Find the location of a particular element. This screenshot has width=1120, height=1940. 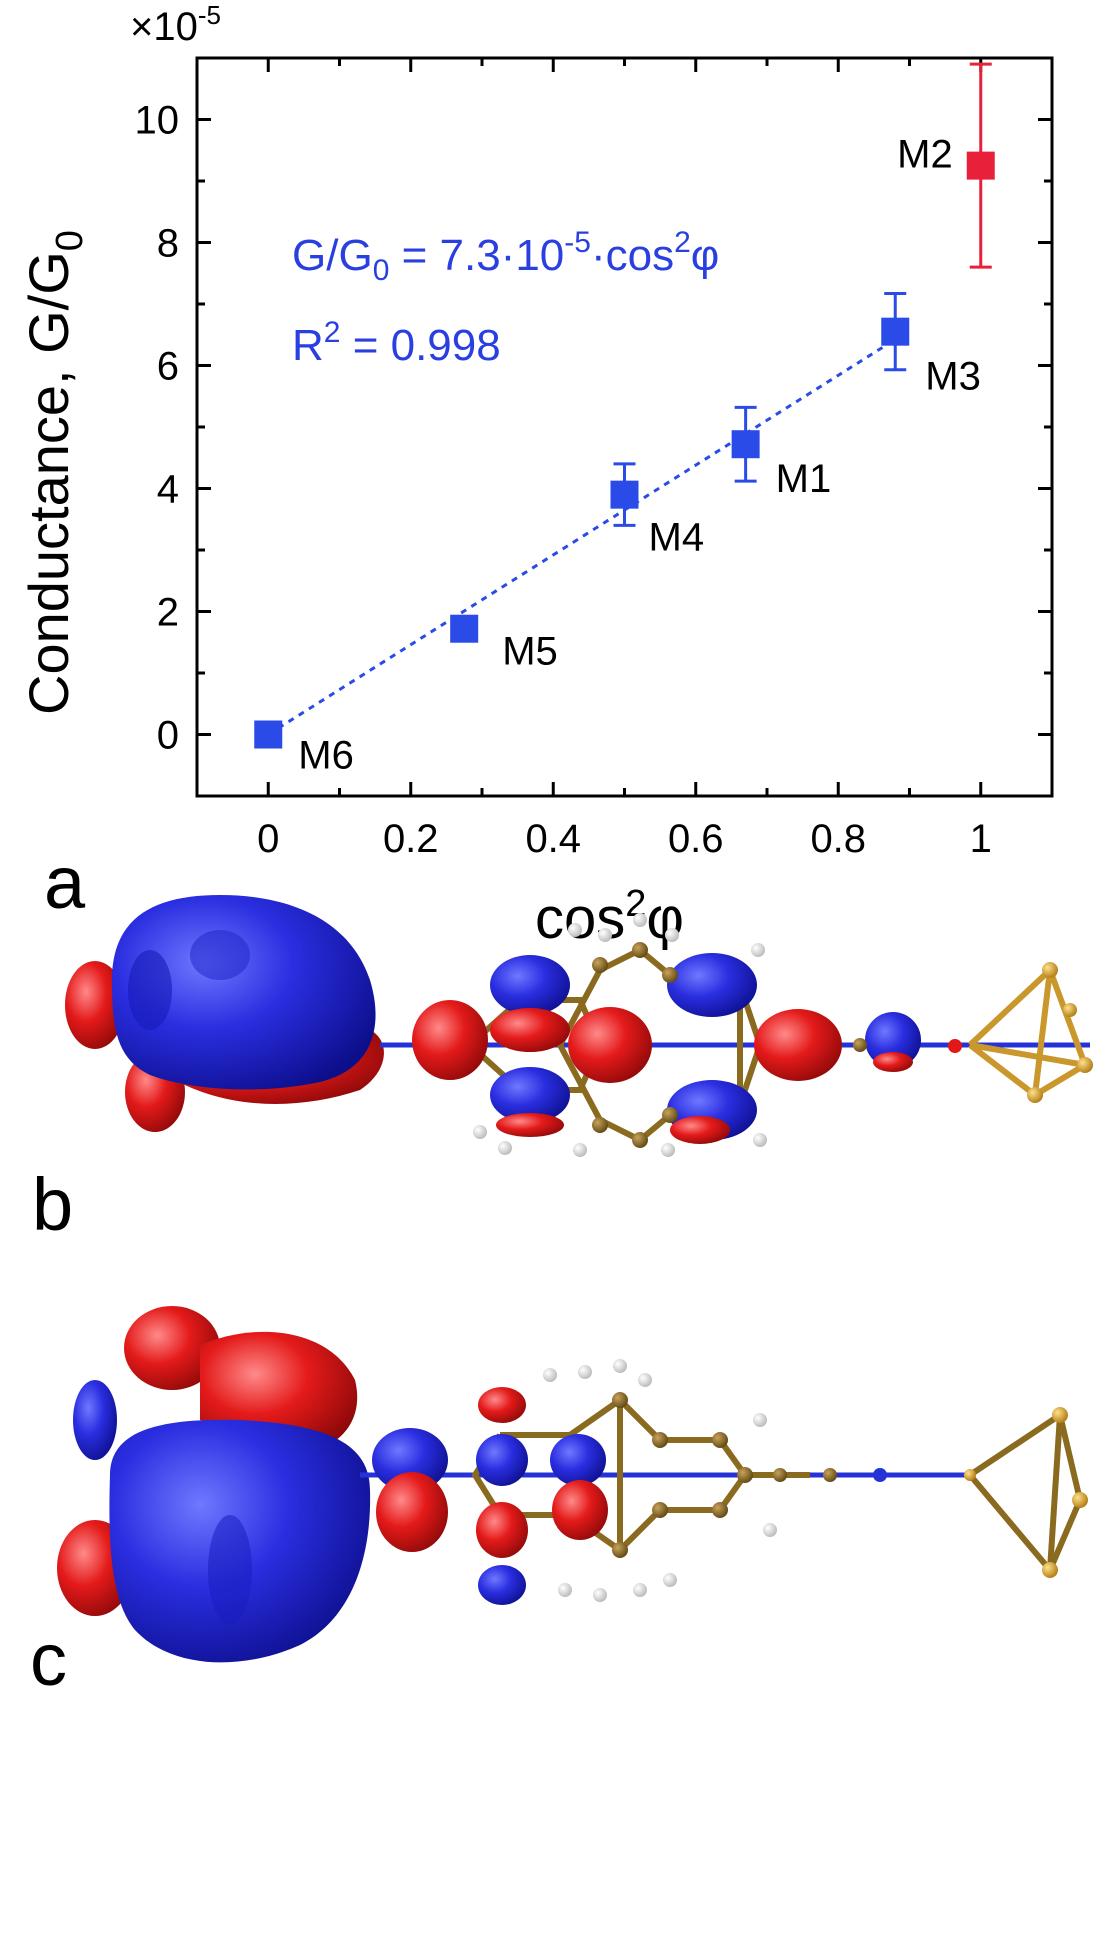

fit-line is located at coordinates (582, 537).